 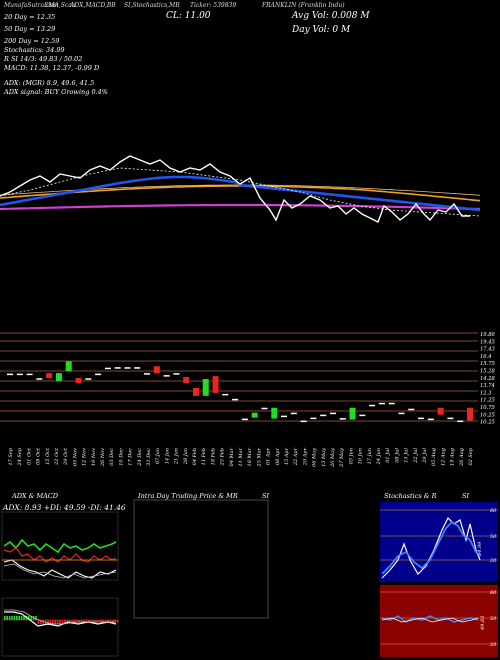 What do you see at coordinates (112, 457) in the screenshot?
I see `date-label: 03 Dec` at bounding box center [112, 457].